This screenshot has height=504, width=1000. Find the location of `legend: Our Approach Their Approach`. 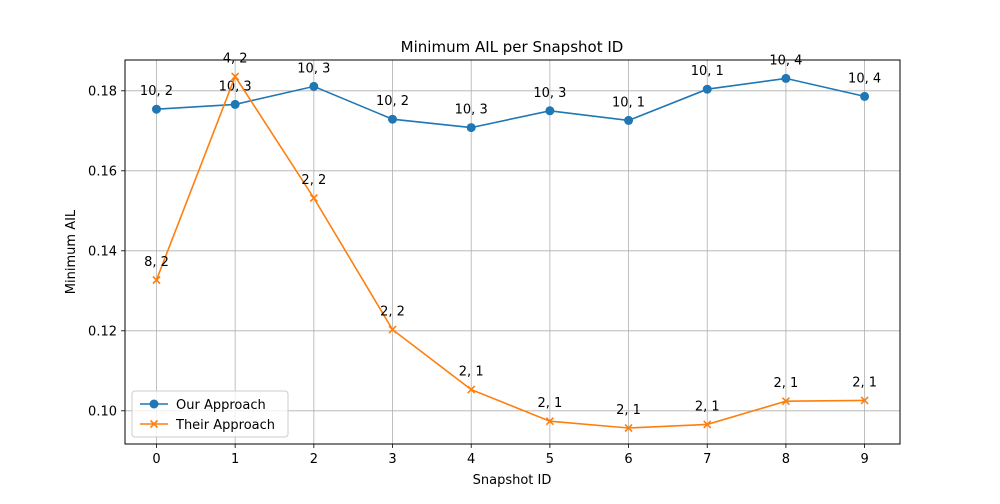

legend: Our Approach Their Approach is located at coordinates (210, 414).